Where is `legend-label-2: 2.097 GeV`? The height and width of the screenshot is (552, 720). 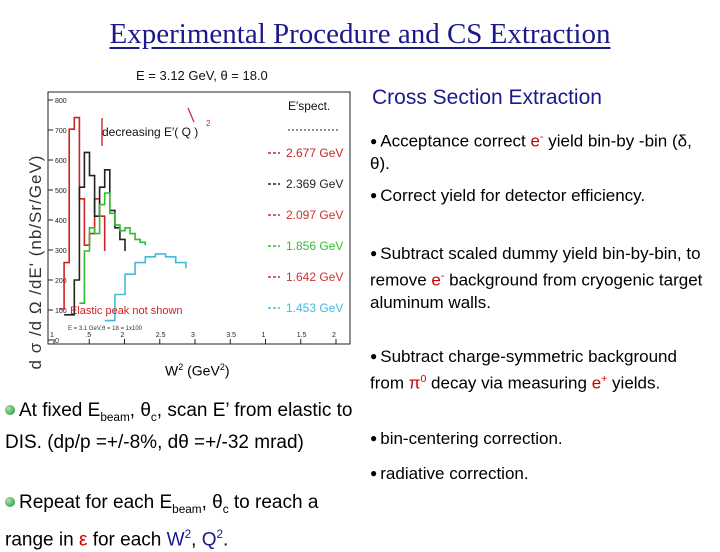 legend-label-2: 2.097 GeV is located at coordinates (314, 215).